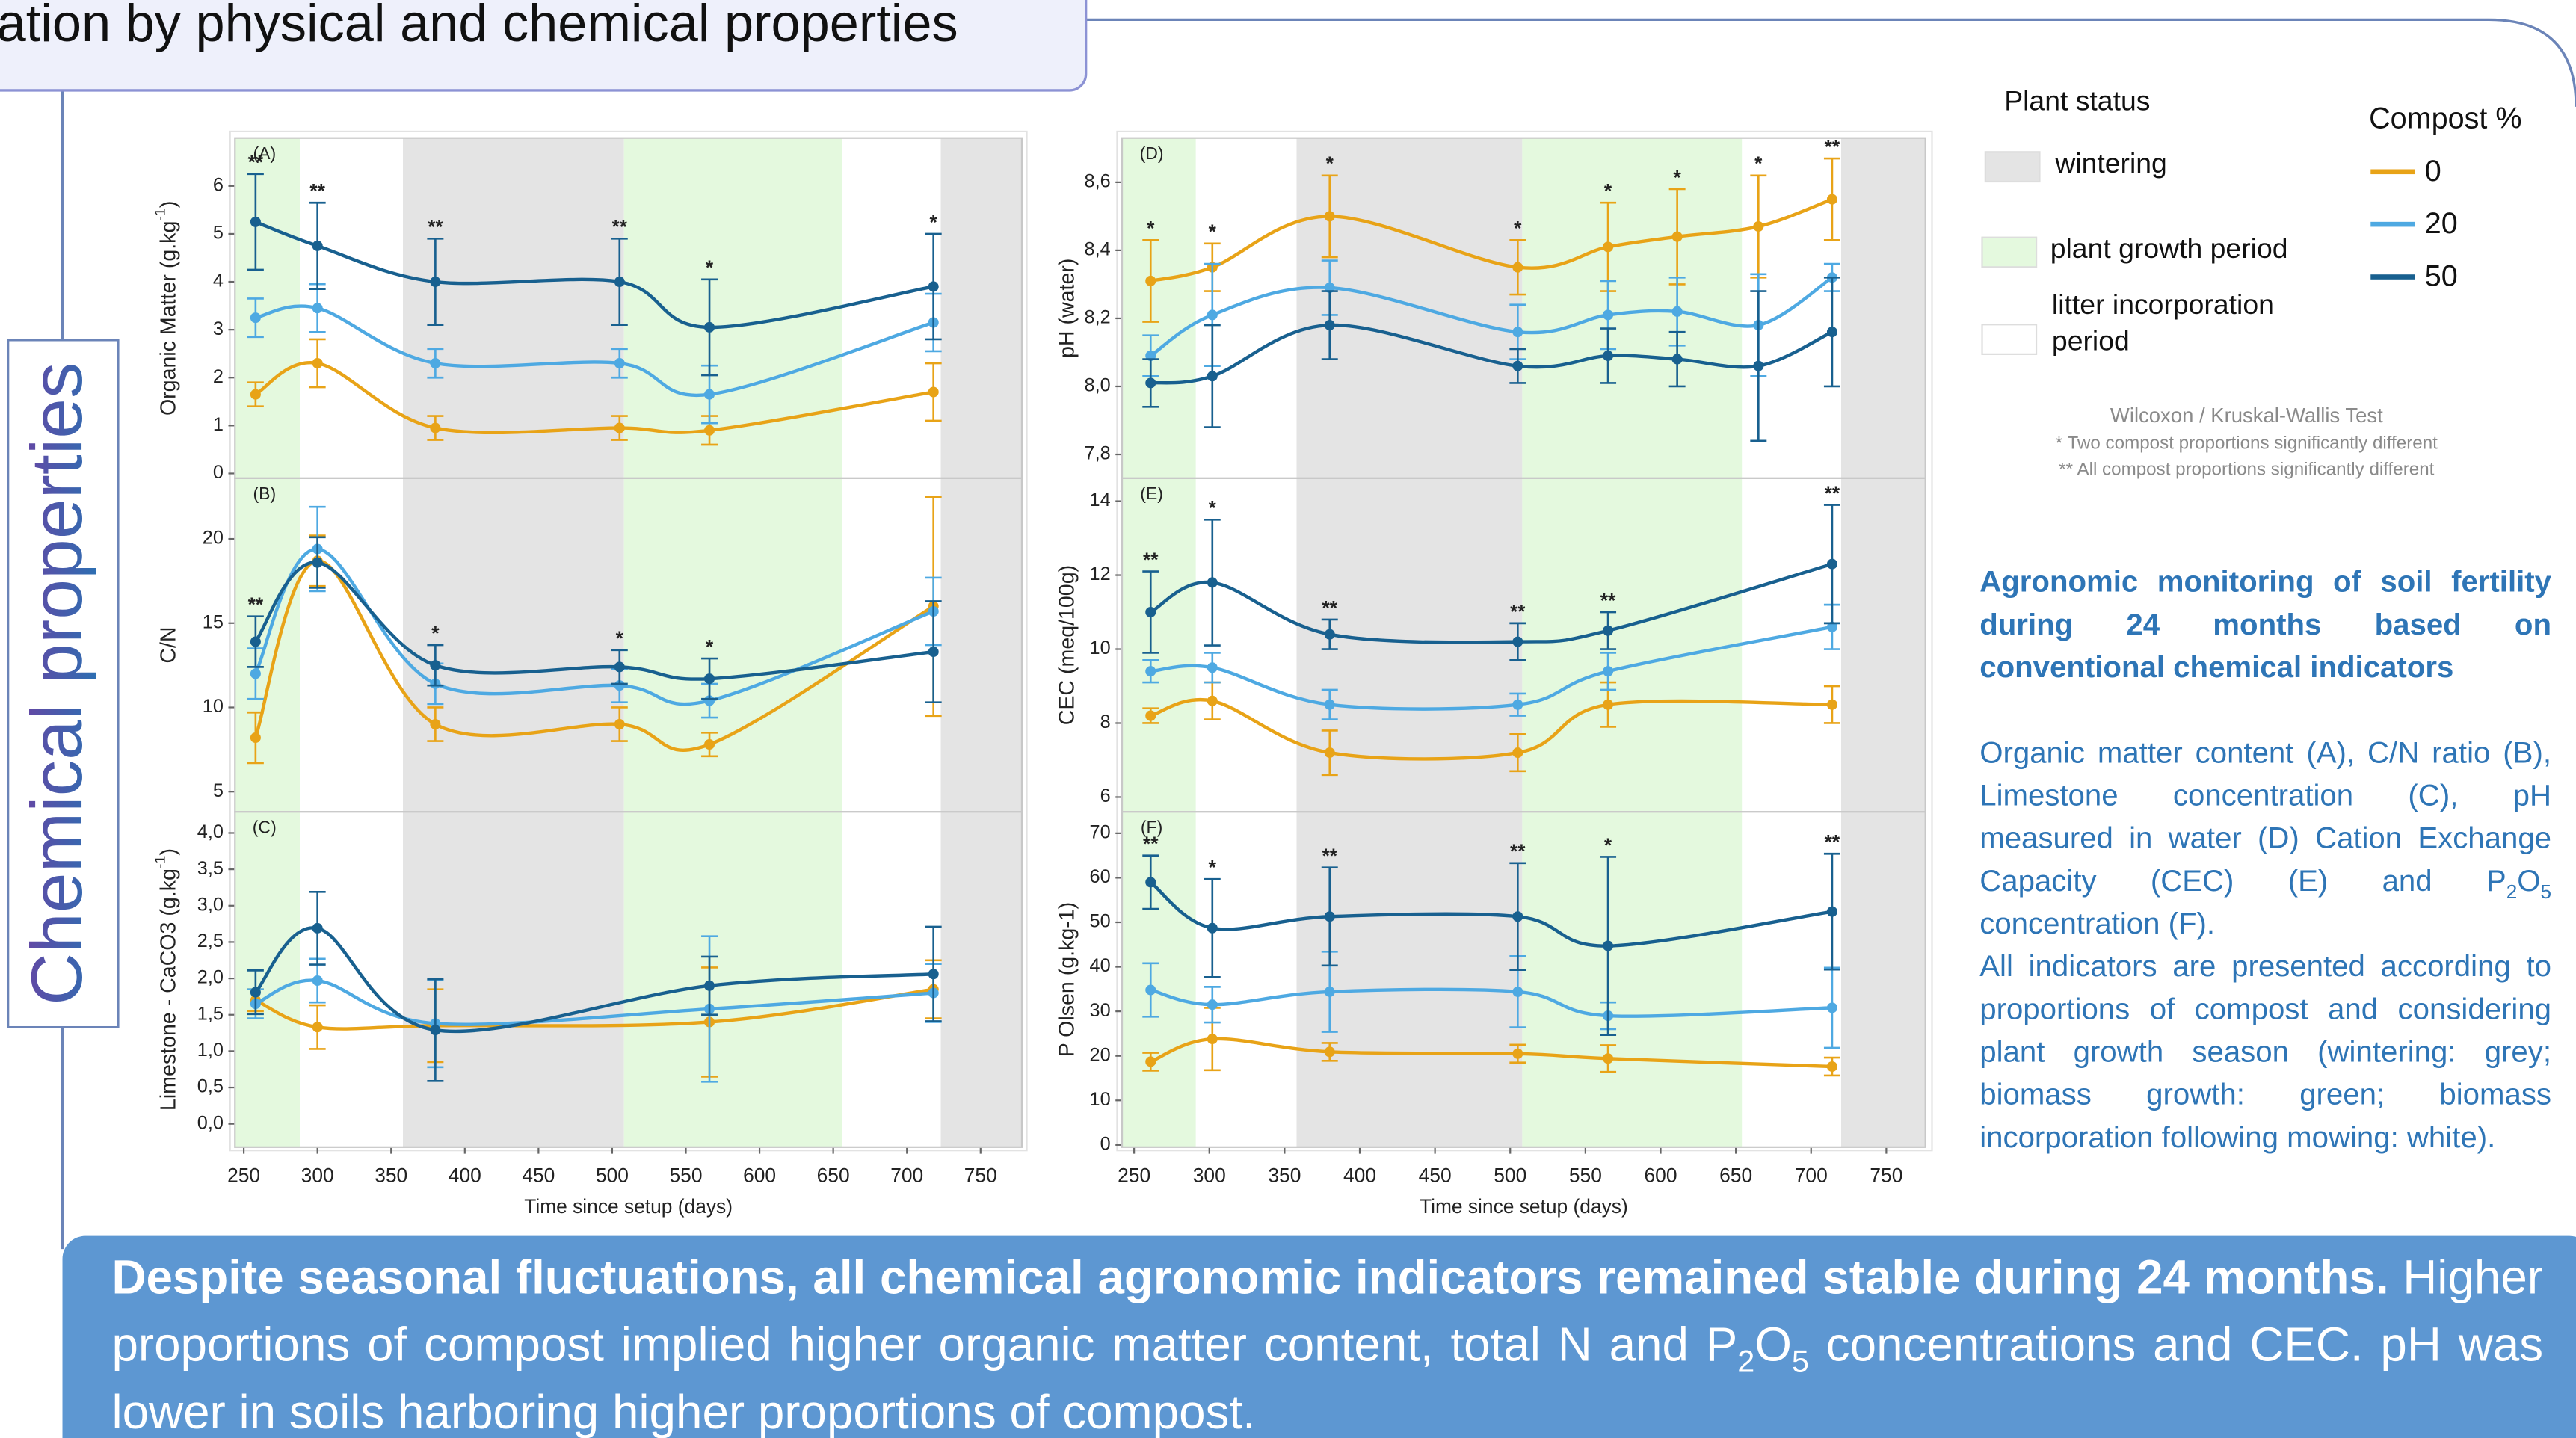 This screenshot has width=2576, height=1438. Describe the element at coordinates (210, 1050) in the screenshot. I see `y-tick-label: 1,0` at that location.